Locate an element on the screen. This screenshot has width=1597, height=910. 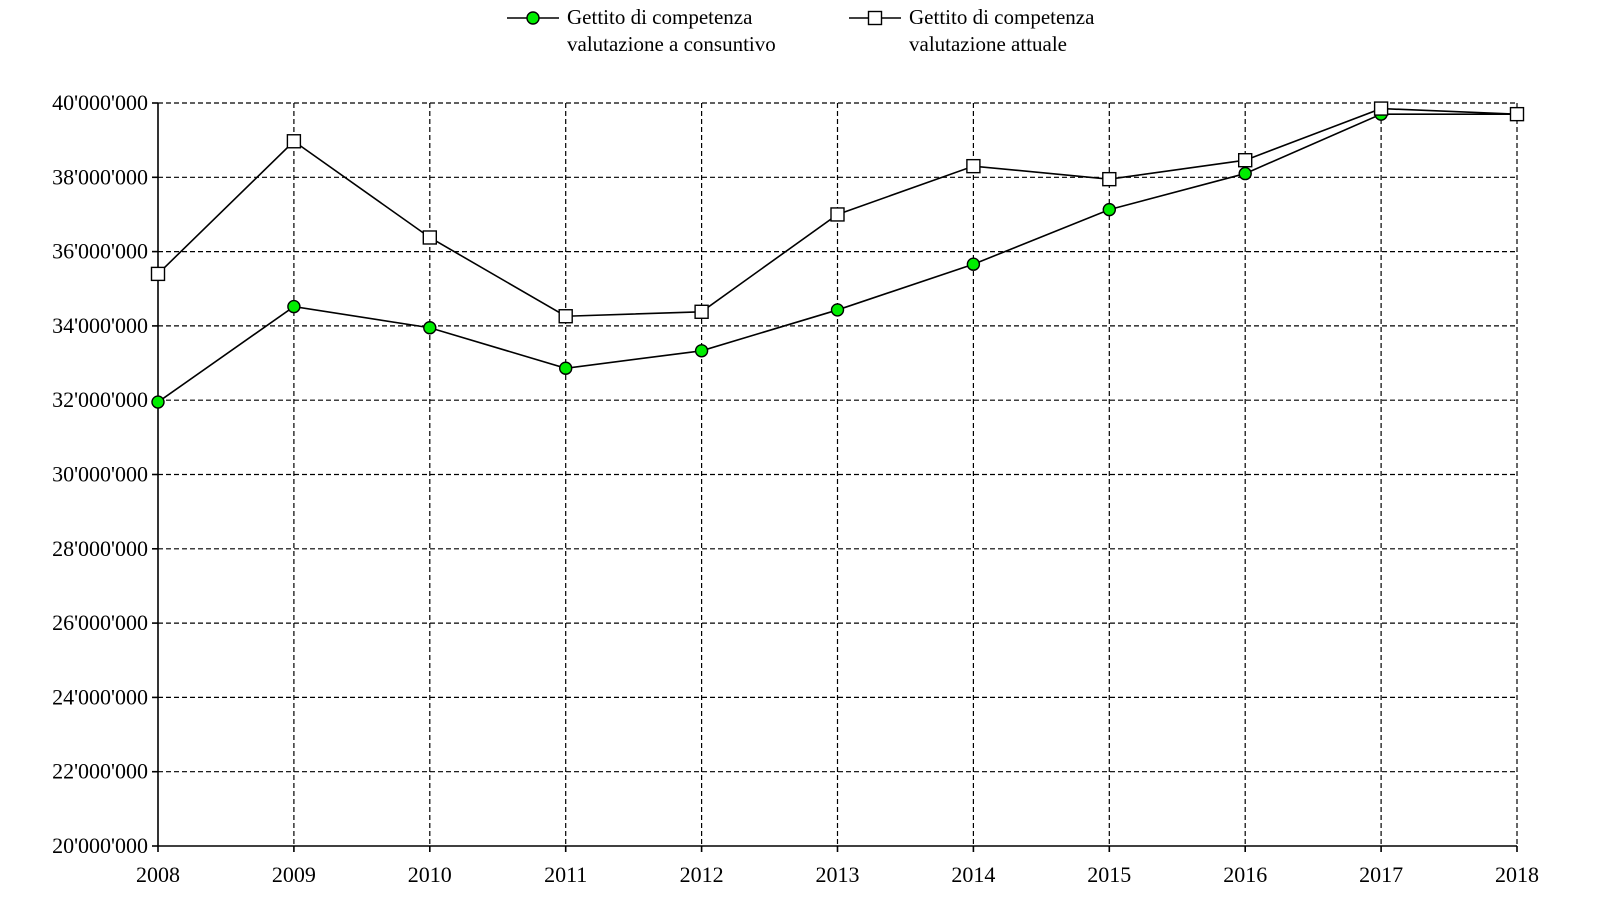
x-tick-label: 2008 is located at coordinates (158, 874).